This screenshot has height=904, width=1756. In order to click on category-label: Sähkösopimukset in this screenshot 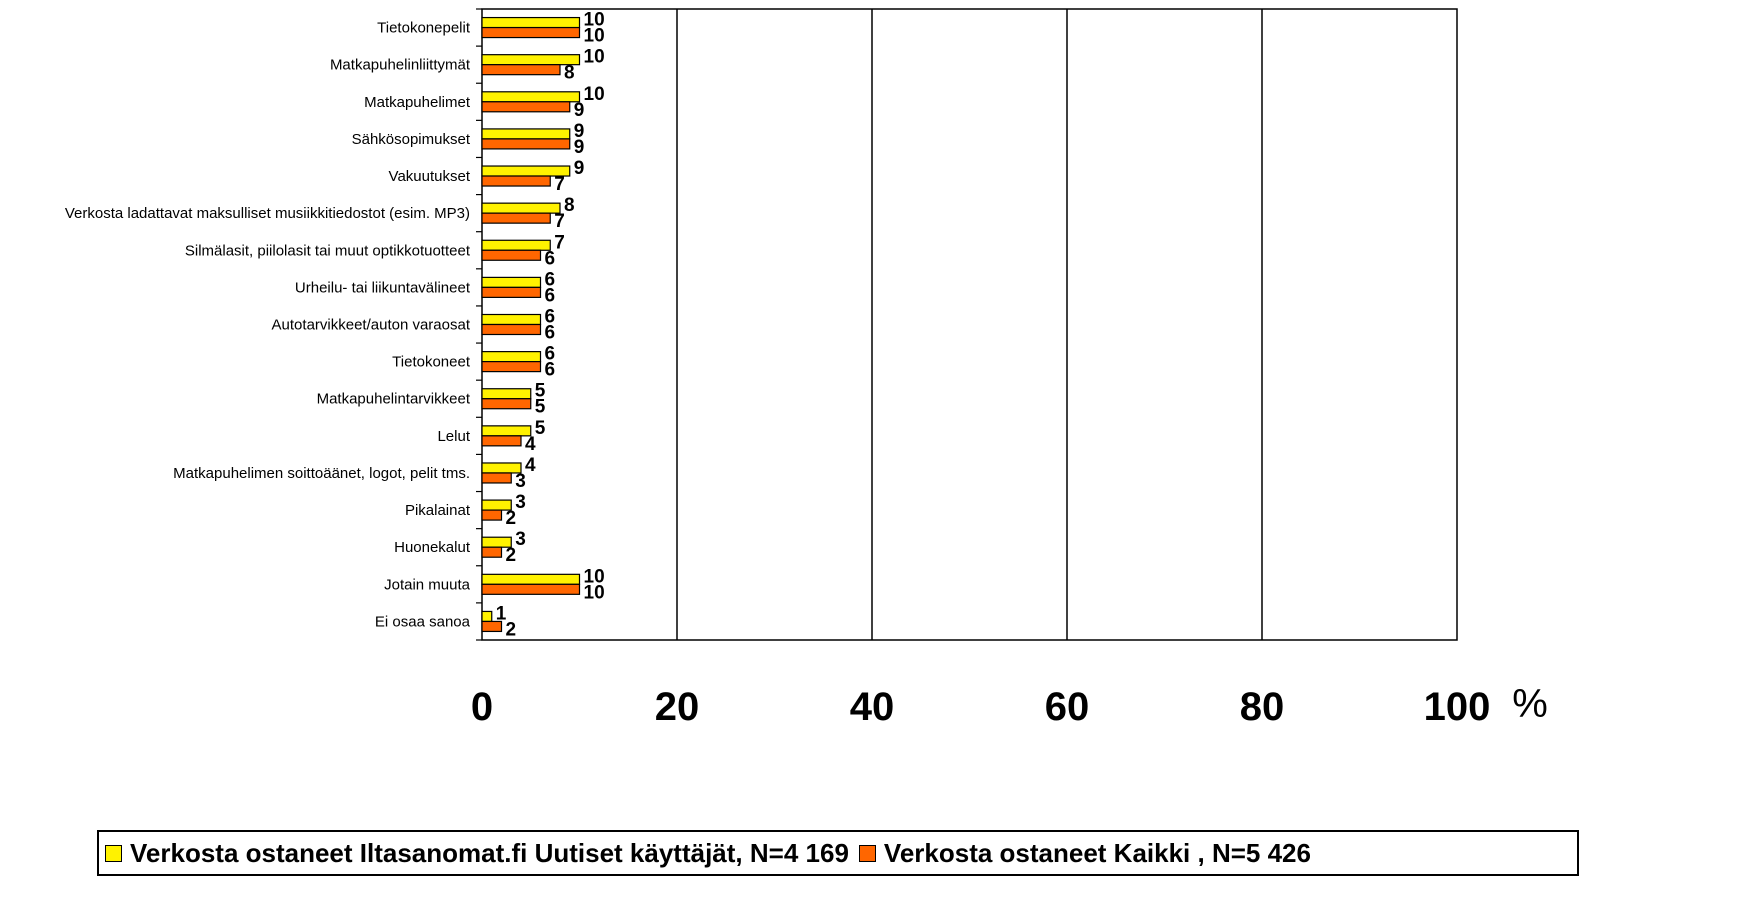, I will do `click(411, 139)`.